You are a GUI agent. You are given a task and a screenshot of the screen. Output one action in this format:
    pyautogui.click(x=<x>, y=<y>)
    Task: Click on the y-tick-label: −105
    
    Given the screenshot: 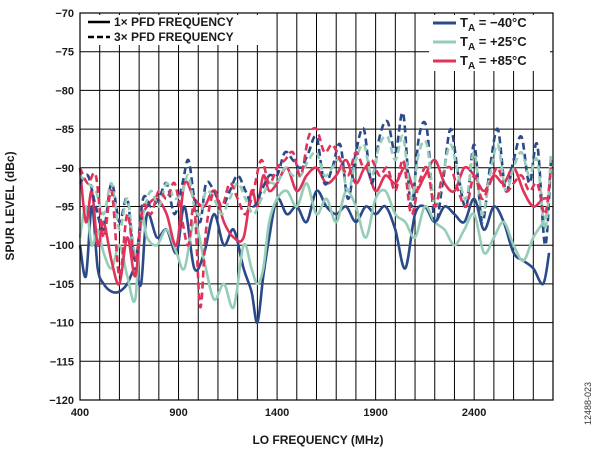 What is the action you would take?
    pyautogui.click(x=61, y=285)
    